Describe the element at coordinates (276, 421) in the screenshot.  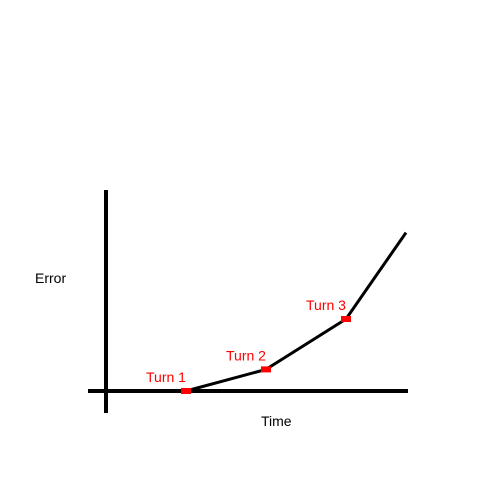
I see `x-axis-label: Time` at that location.